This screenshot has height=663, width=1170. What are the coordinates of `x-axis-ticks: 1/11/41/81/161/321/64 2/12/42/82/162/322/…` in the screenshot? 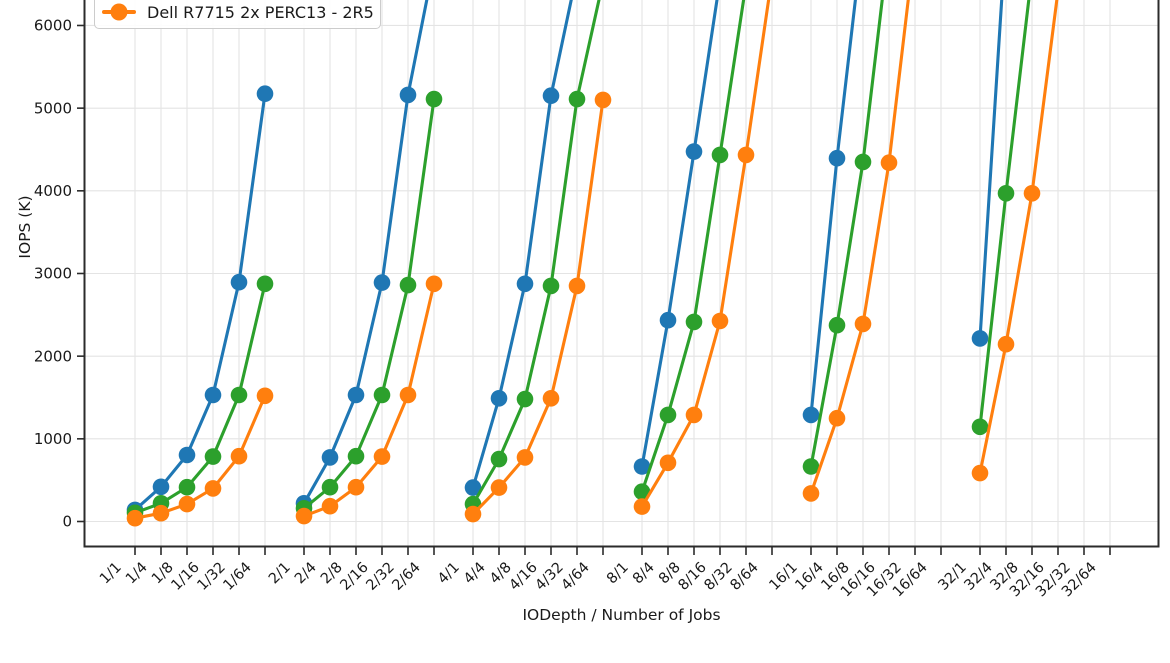 It's located at (604, 573).